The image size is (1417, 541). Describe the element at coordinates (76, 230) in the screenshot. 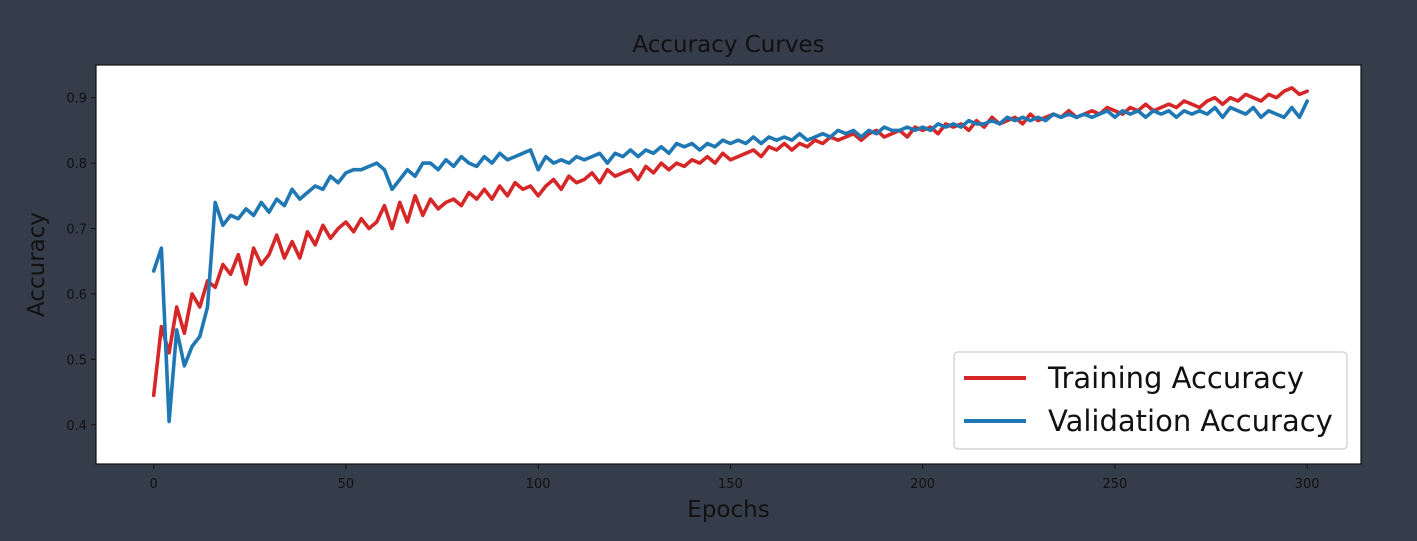

I see `y-tick-label: 0.7` at that location.